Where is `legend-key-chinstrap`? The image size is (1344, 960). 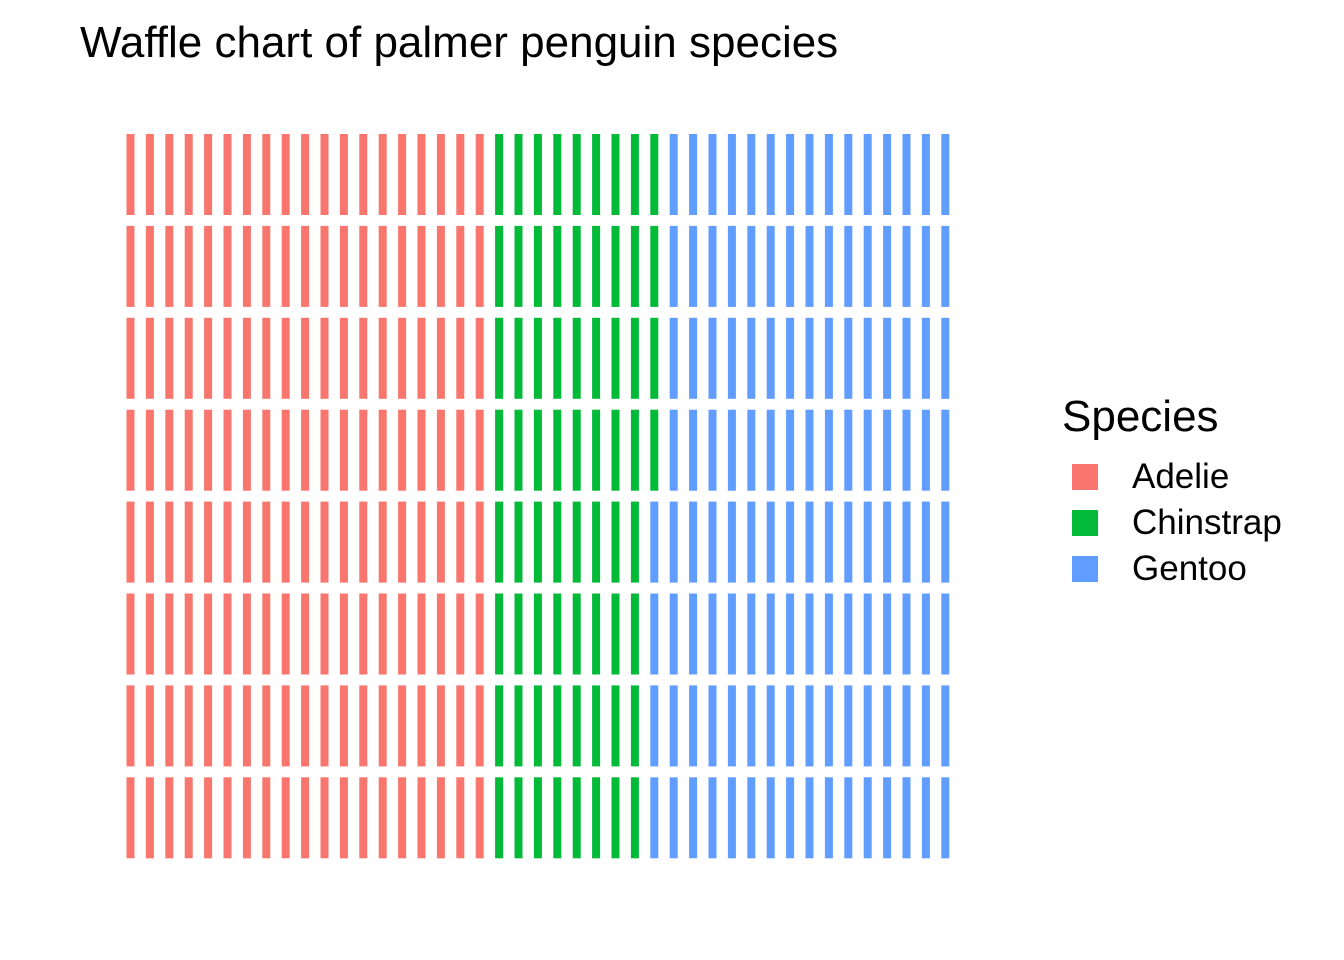 legend-key-chinstrap is located at coordinates (1085, 523).